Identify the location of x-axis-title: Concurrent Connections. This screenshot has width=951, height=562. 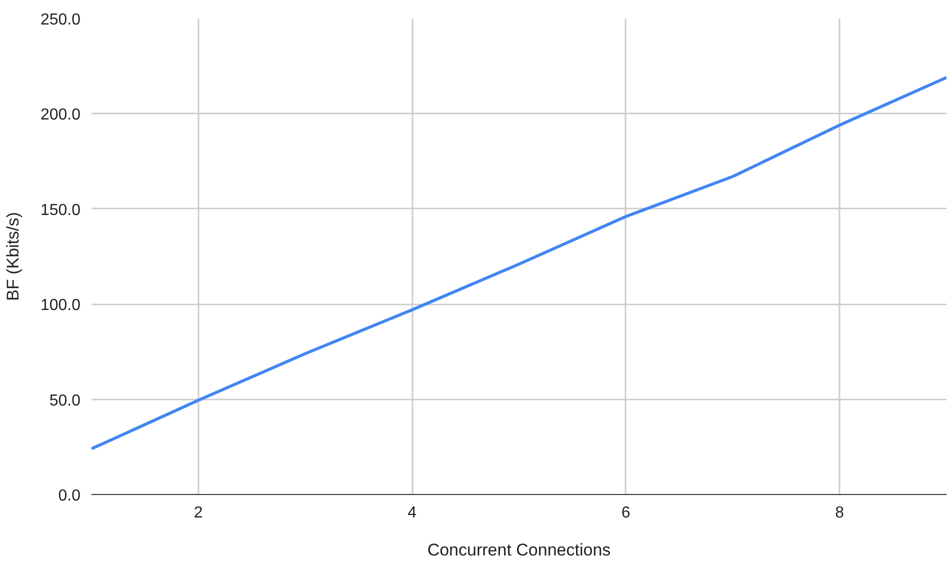
(519, 550).